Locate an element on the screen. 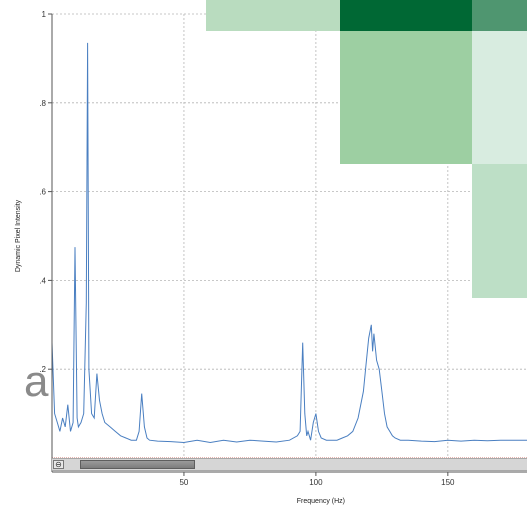 Image resolution: width=527 pixels, height=514 pixels. x-tick-label: 150 is located at coordinates (448, 482).